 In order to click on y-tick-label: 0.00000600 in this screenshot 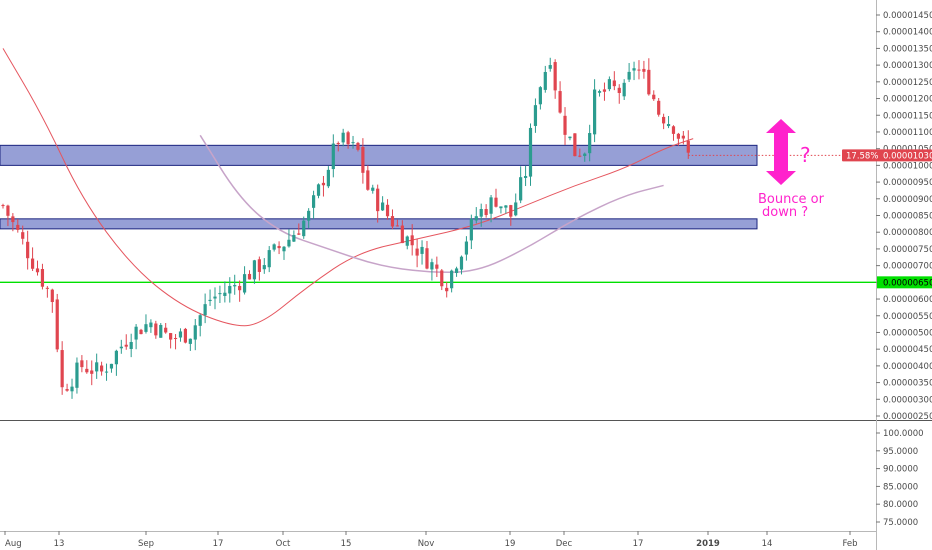, I will do `click(907, 300)`.